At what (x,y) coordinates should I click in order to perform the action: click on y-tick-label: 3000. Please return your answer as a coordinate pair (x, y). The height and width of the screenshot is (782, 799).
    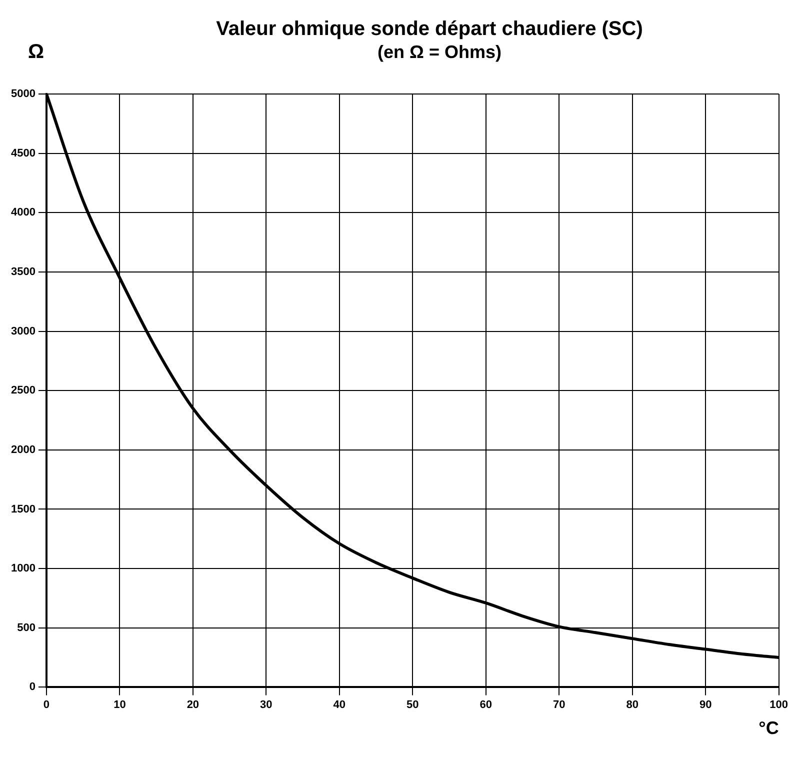
    Looking at the image, I should click on (23, 331).